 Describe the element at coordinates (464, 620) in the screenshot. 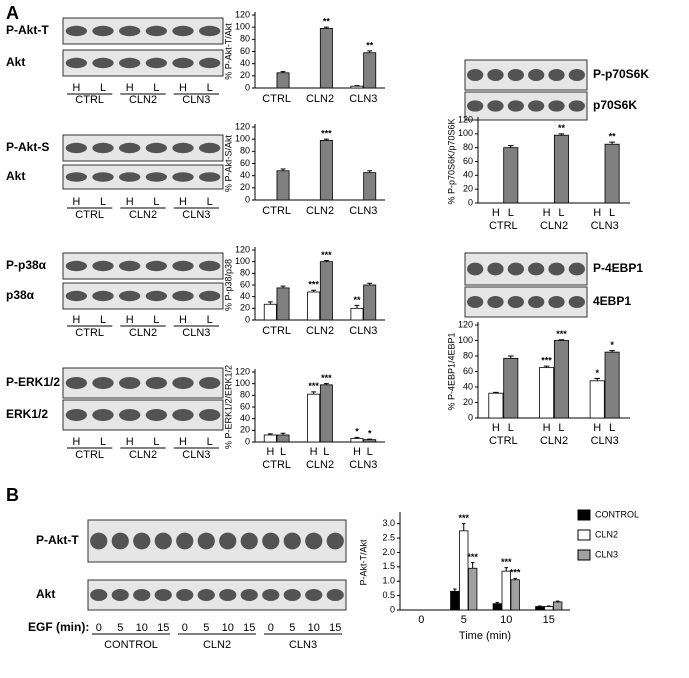

I see `x-tick-label: 5` at that location.